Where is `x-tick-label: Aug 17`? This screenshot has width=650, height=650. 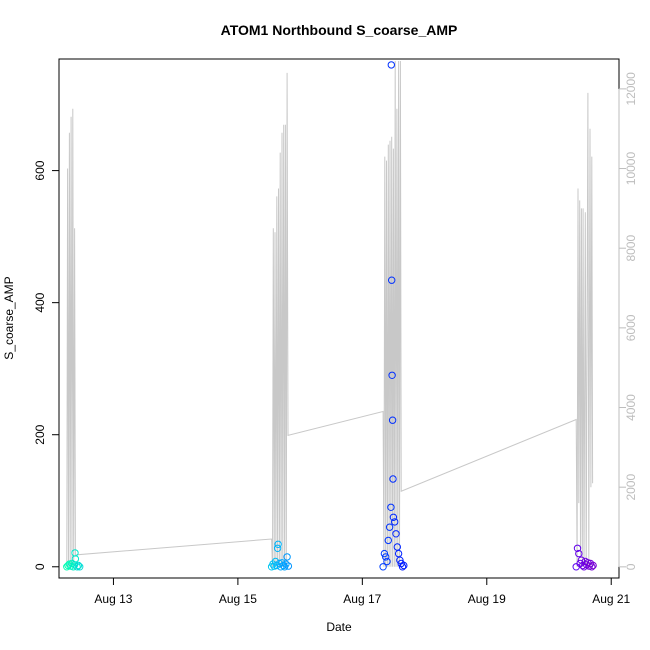
x-tick-label: Aug 17 is located at coordinates (362, 599).